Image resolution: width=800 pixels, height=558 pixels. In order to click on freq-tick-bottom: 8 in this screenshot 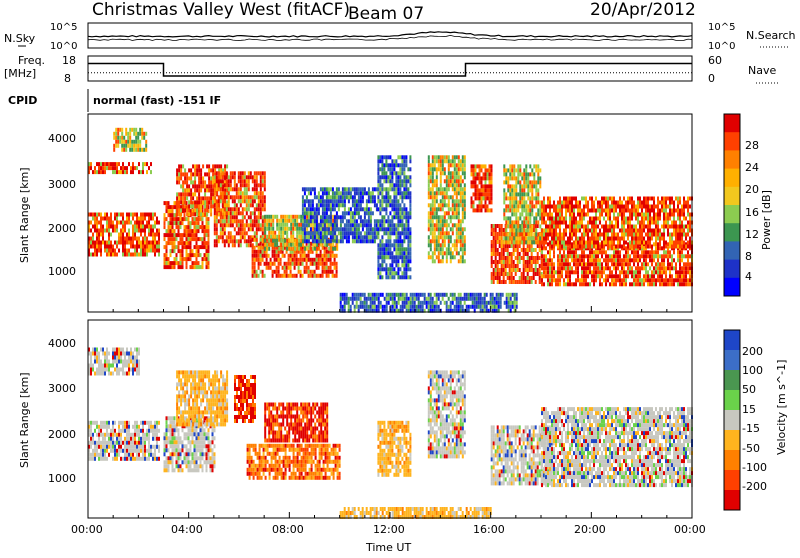, I will do `click(67, 78)`.